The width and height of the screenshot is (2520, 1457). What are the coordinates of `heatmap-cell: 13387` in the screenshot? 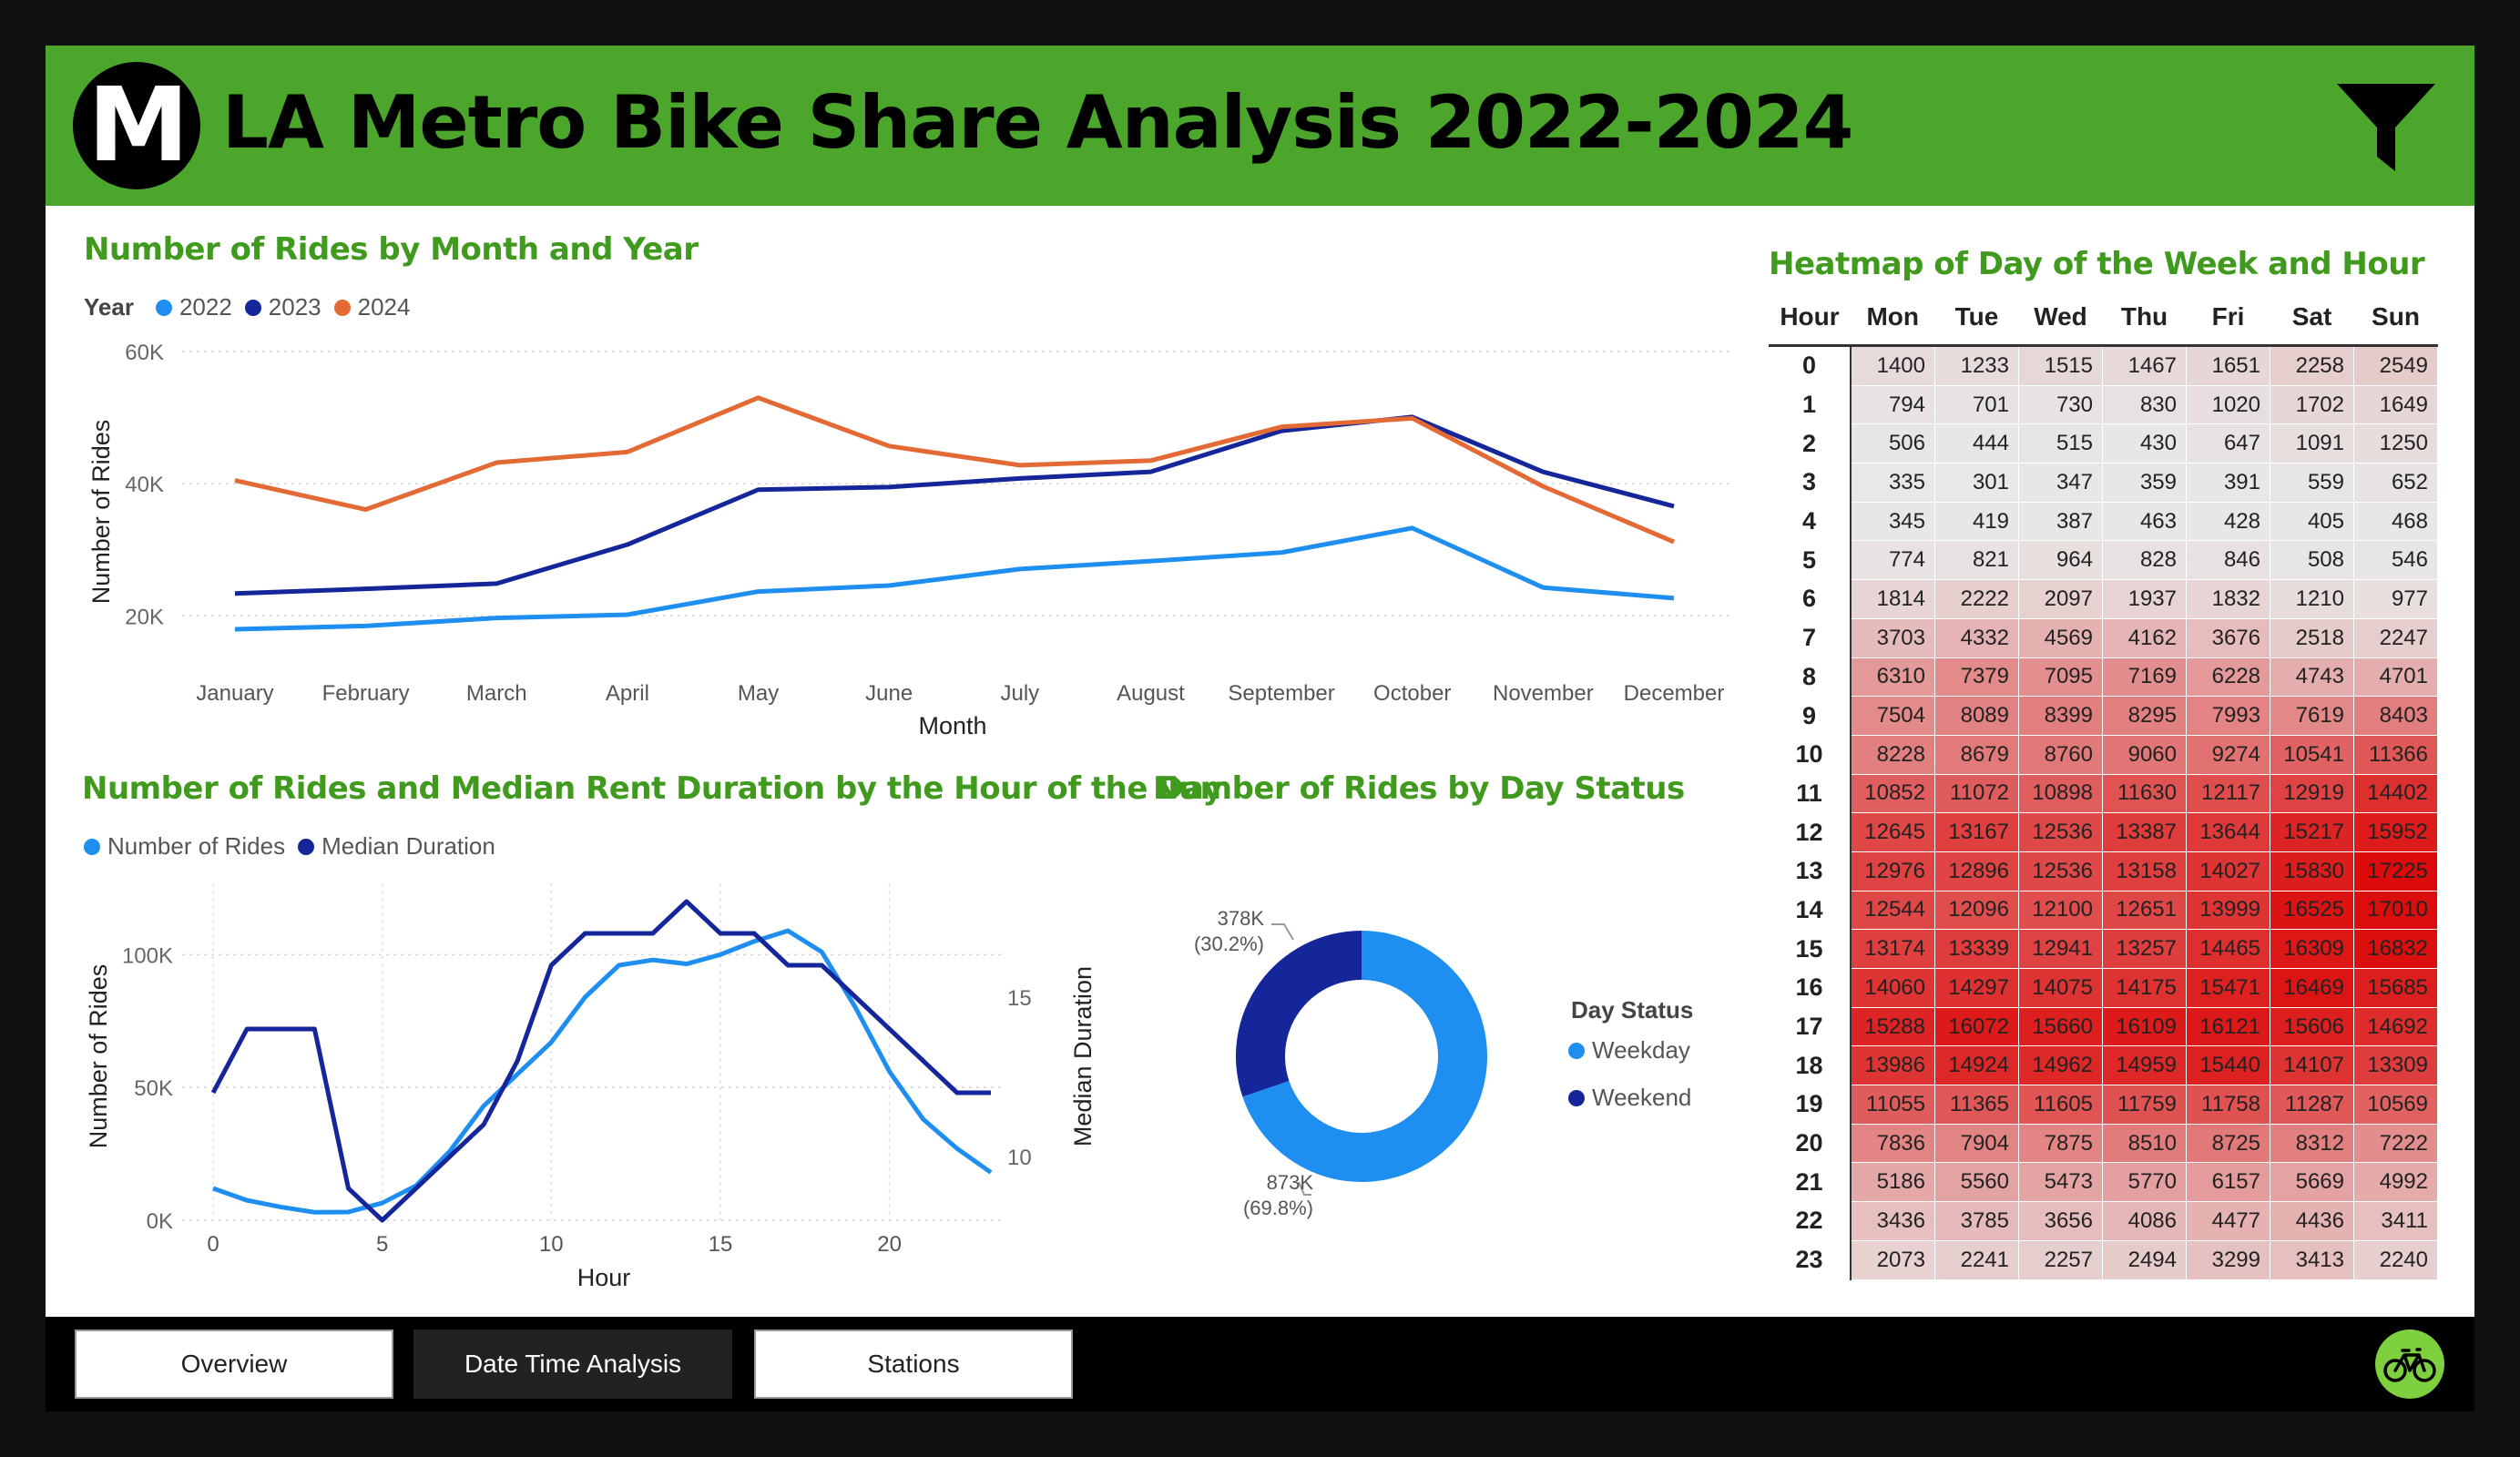 It's located at (2144, 832).